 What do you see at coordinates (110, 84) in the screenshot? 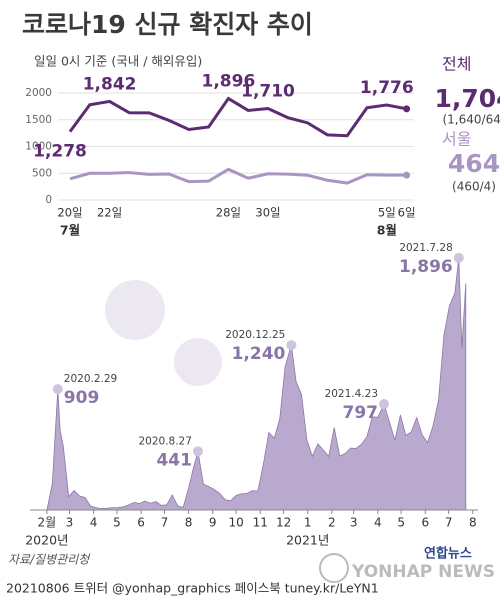
I see `value-label: 1,842` at bounding box center [110, 84].